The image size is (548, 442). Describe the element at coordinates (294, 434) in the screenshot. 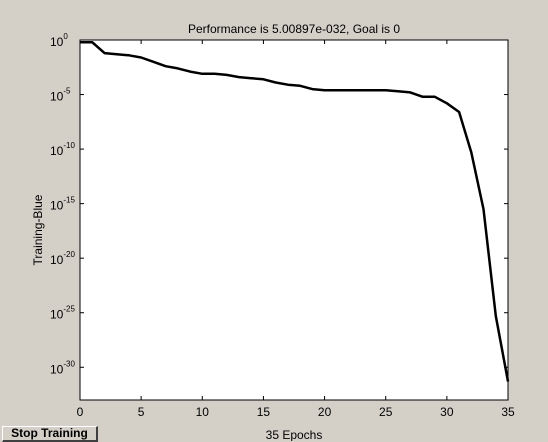

I see `x-axis-label: 35 Epochs` at that location.